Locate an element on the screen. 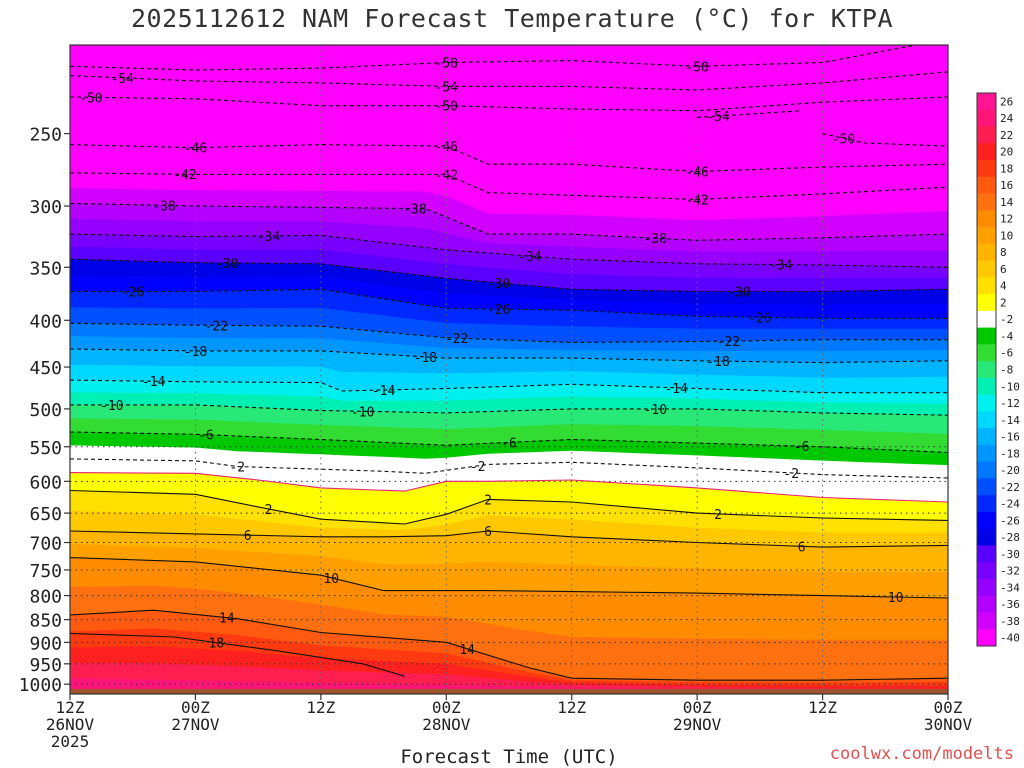  colorbar-label: -36 is located at coordinates (1010, 604).